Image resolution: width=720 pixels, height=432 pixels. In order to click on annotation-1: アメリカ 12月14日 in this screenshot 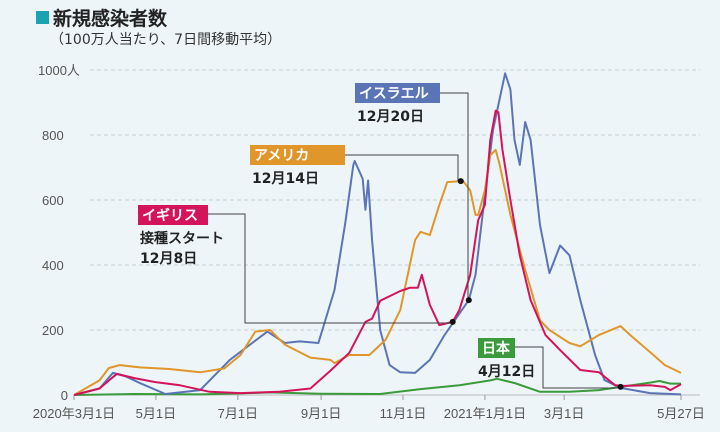, I will do `click(357, 166)`.